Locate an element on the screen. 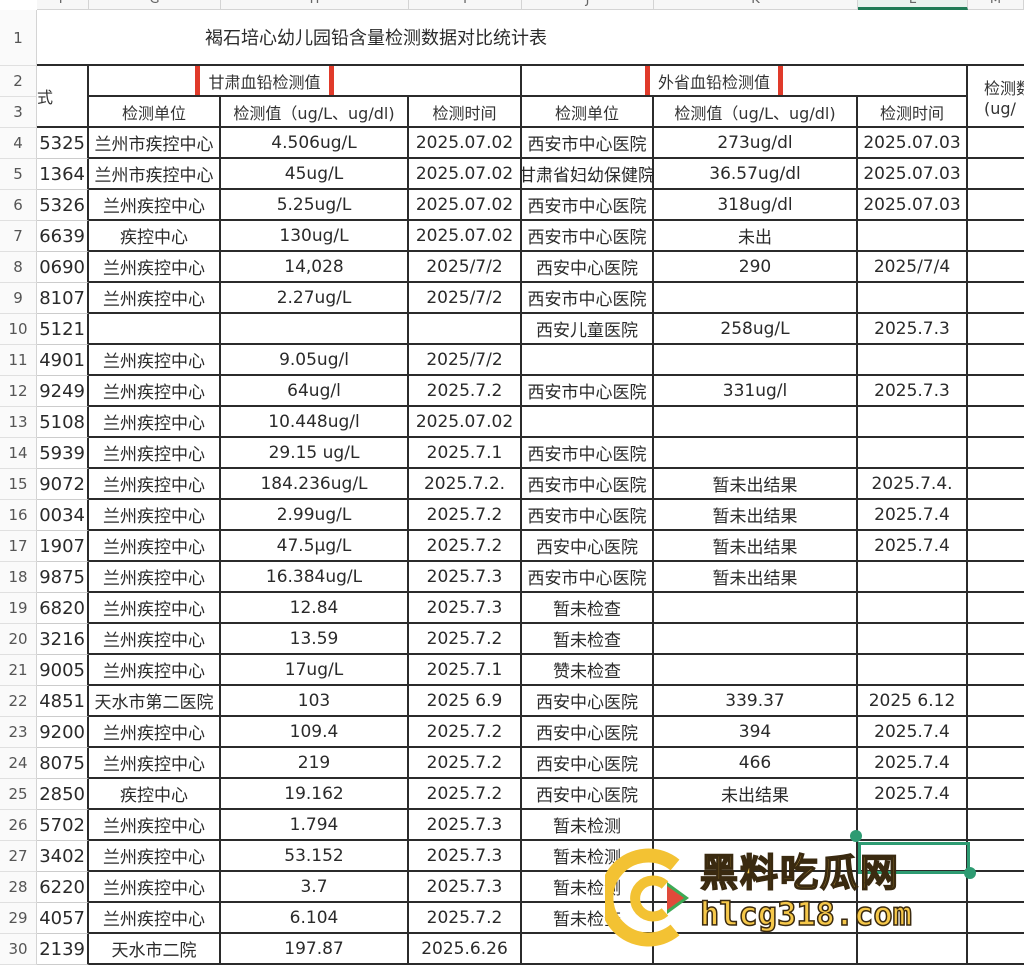 The height and width of the screenshot is (965, 1024). cell-id: 4901 is located at coordinates (63, 360).